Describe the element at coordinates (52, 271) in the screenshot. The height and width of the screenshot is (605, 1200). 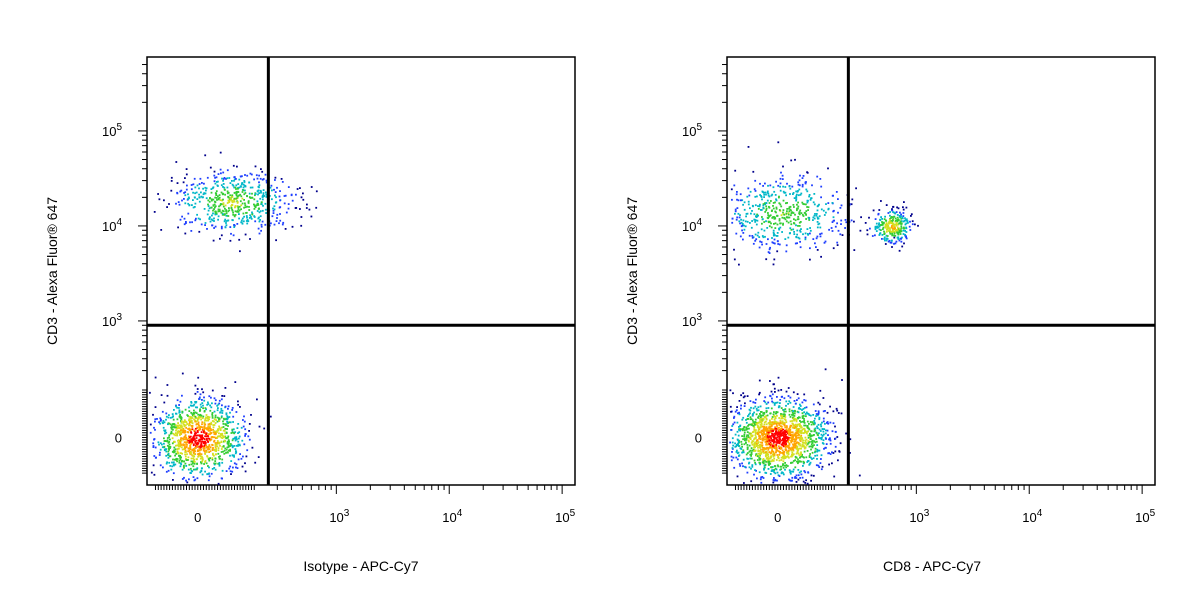
I see `y-axis-label: CD3 - Alexa Fluor® 647` at that location.